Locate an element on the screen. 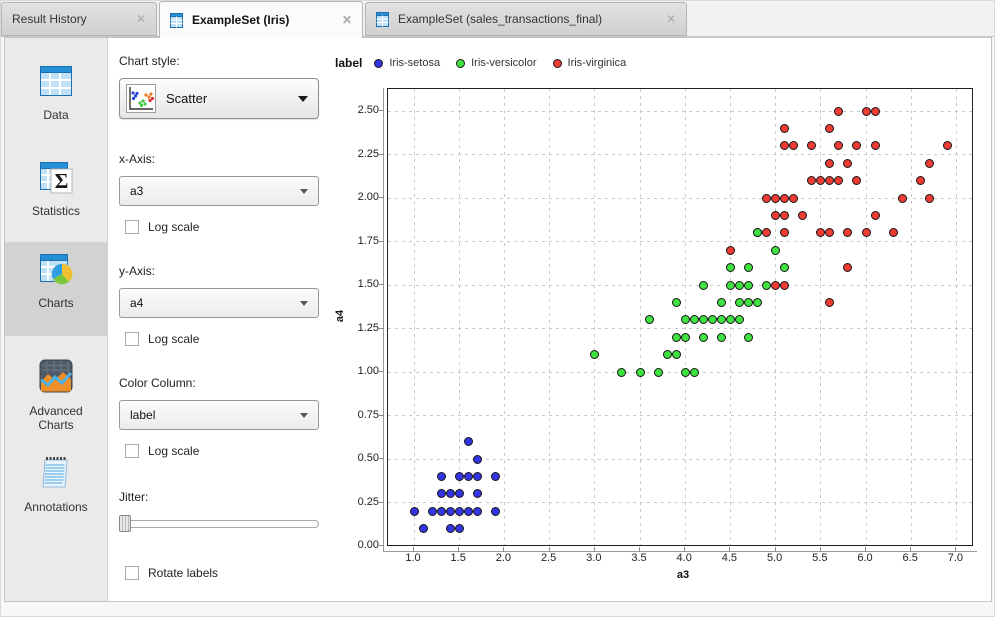 The height and width of the screenshot is (617, 995). color-log-checkbox: Log scale is located at coordinates (162, 451).